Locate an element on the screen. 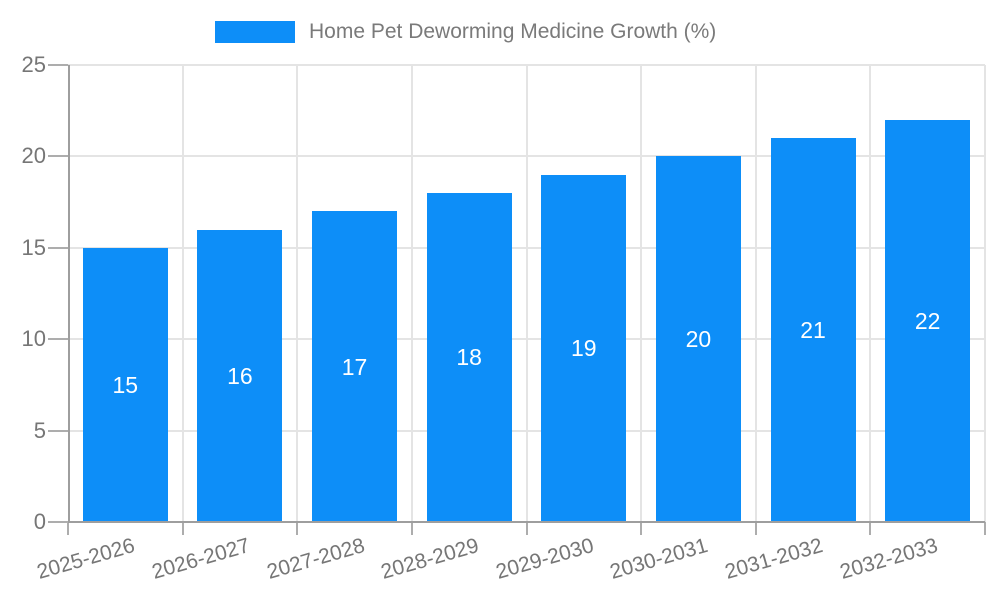 This screenshot has width=1000, height=600. x-axis-label-text: 2030-2031 is located at coordinates (659, 559).